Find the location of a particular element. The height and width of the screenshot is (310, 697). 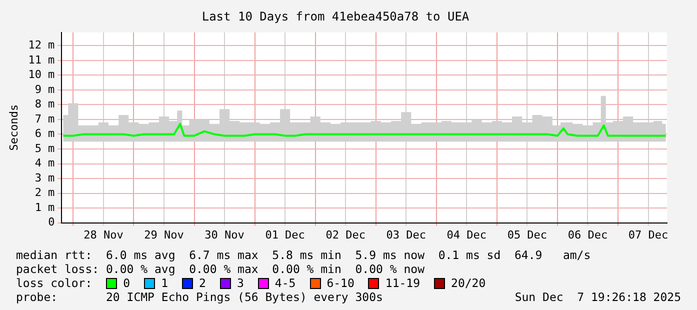

y-tick-label: 4 m is located at coordinates (45, 163).